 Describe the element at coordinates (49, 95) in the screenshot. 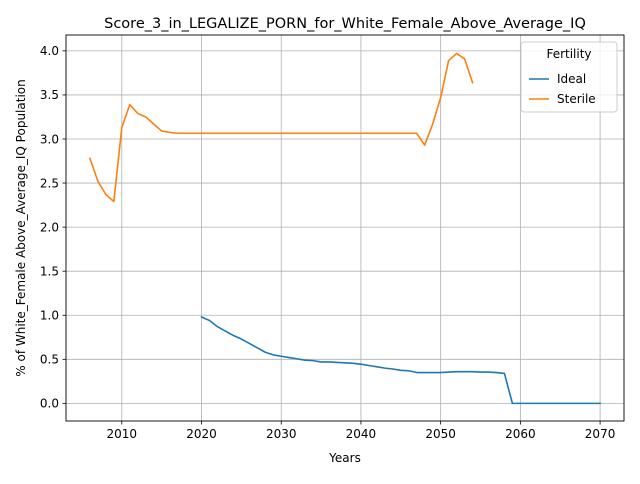

I see `y-tick-label: 3.5` at that location.